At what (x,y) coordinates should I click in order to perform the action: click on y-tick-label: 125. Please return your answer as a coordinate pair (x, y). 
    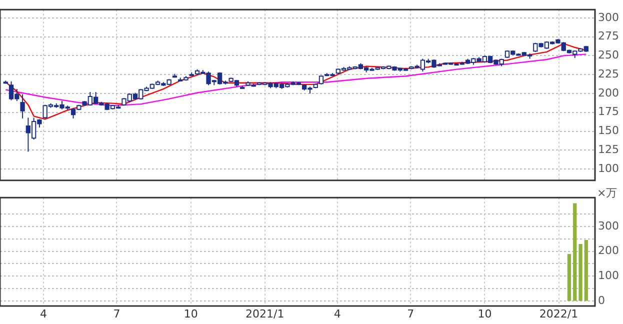
    Looking at the image, I should click on (608, 149).